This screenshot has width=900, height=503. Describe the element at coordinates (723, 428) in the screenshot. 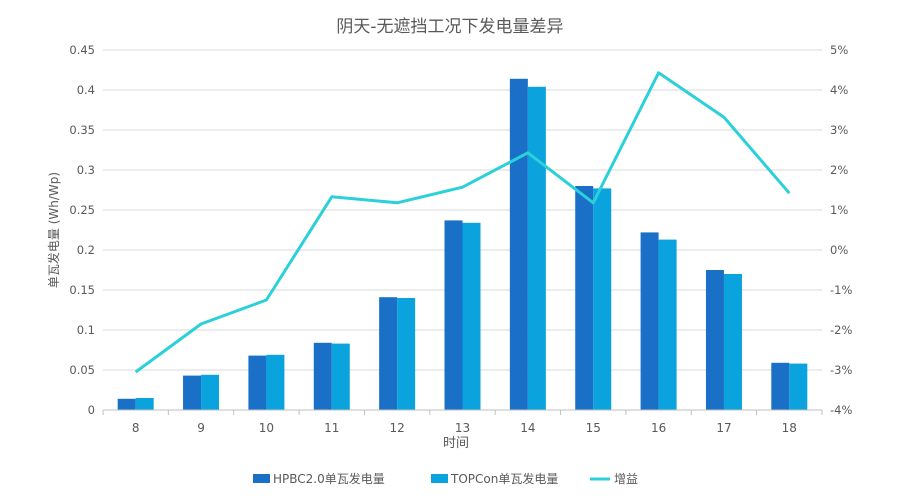

I see `x-tick-label: 17` at that location.